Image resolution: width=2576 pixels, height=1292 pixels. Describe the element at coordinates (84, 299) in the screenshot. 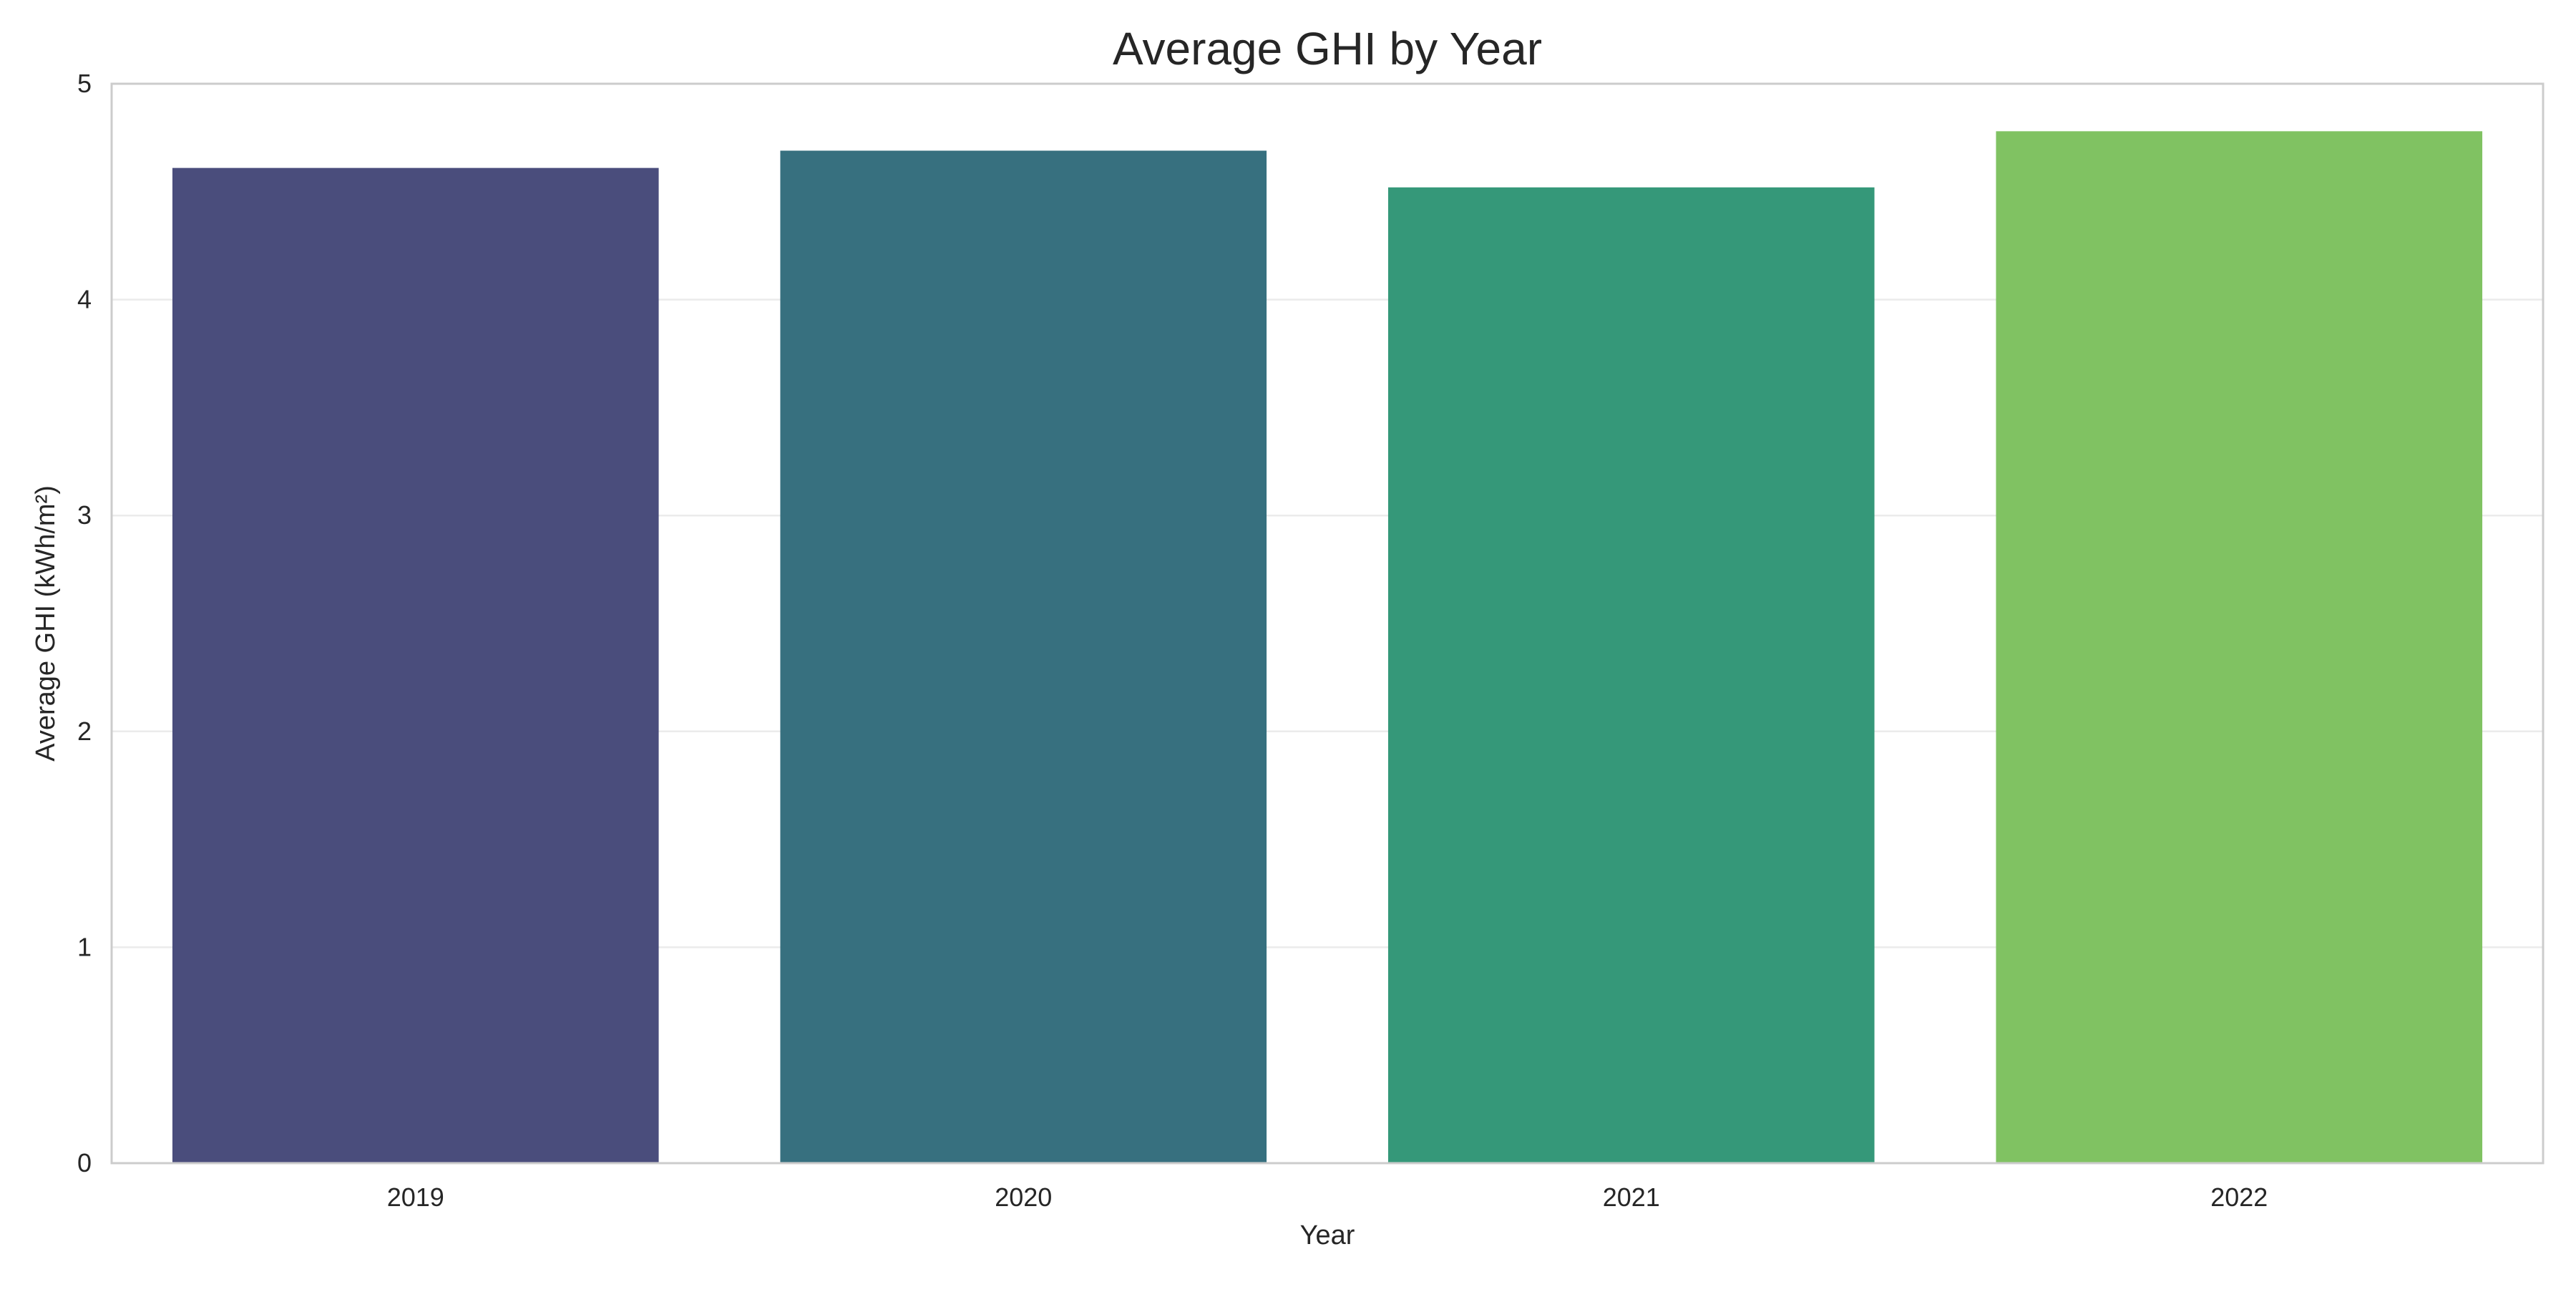

I see `y-tick-label: 4` at that location.